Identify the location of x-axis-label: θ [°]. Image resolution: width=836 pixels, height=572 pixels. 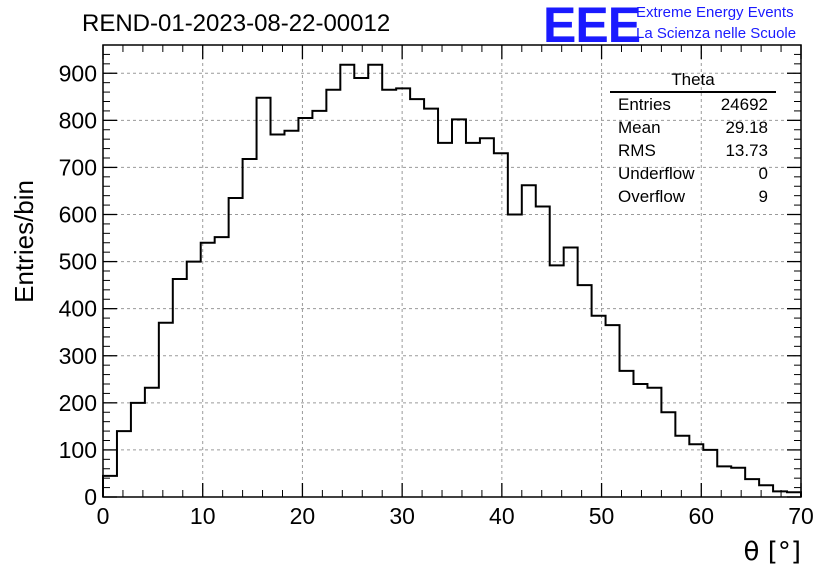
(772, 552).